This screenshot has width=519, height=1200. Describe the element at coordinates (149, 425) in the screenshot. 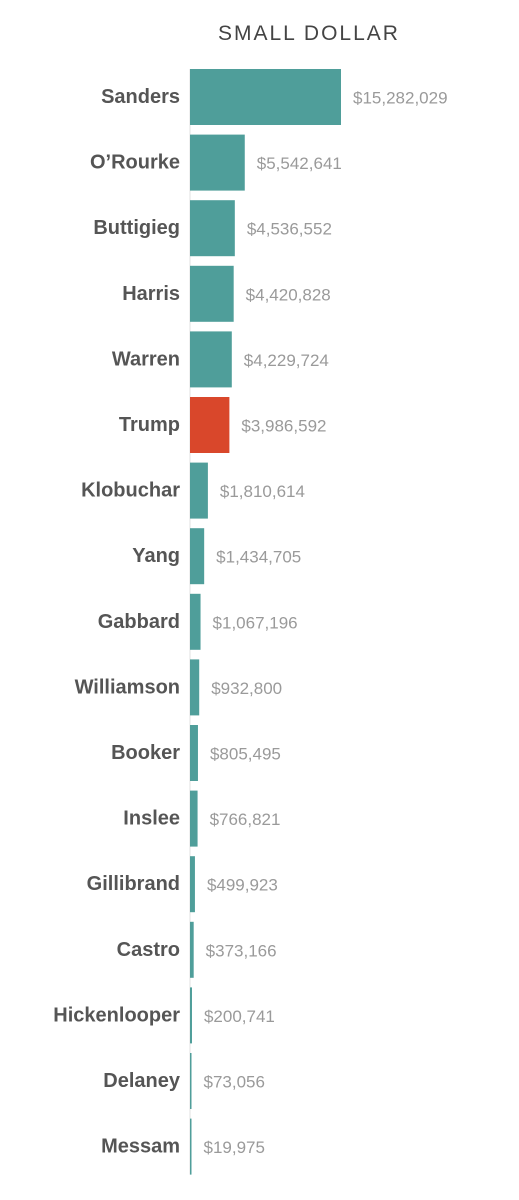

I see `category-label: Trump` at that location.